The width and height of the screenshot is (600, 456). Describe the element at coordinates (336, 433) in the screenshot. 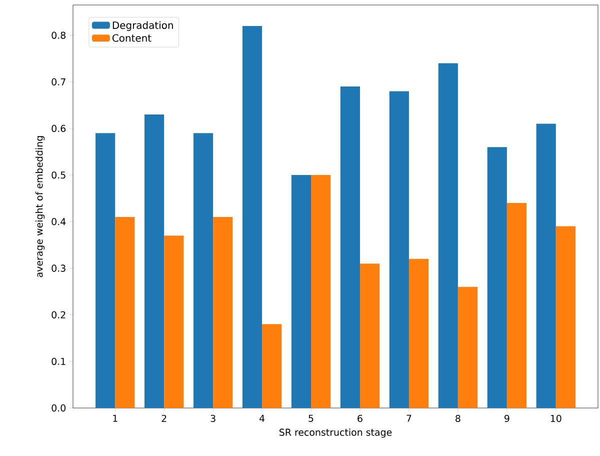

I see `x-axis-title: SR reconstruction stage` at that location.